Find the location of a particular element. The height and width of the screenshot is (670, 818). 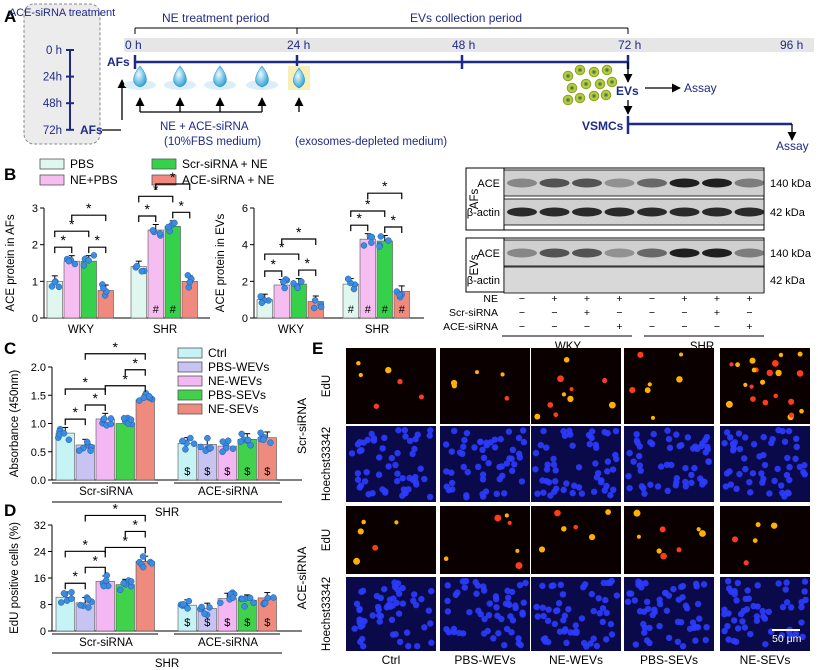

micro-group-label: ACE-siRNA is located at coordinates (302, 578).